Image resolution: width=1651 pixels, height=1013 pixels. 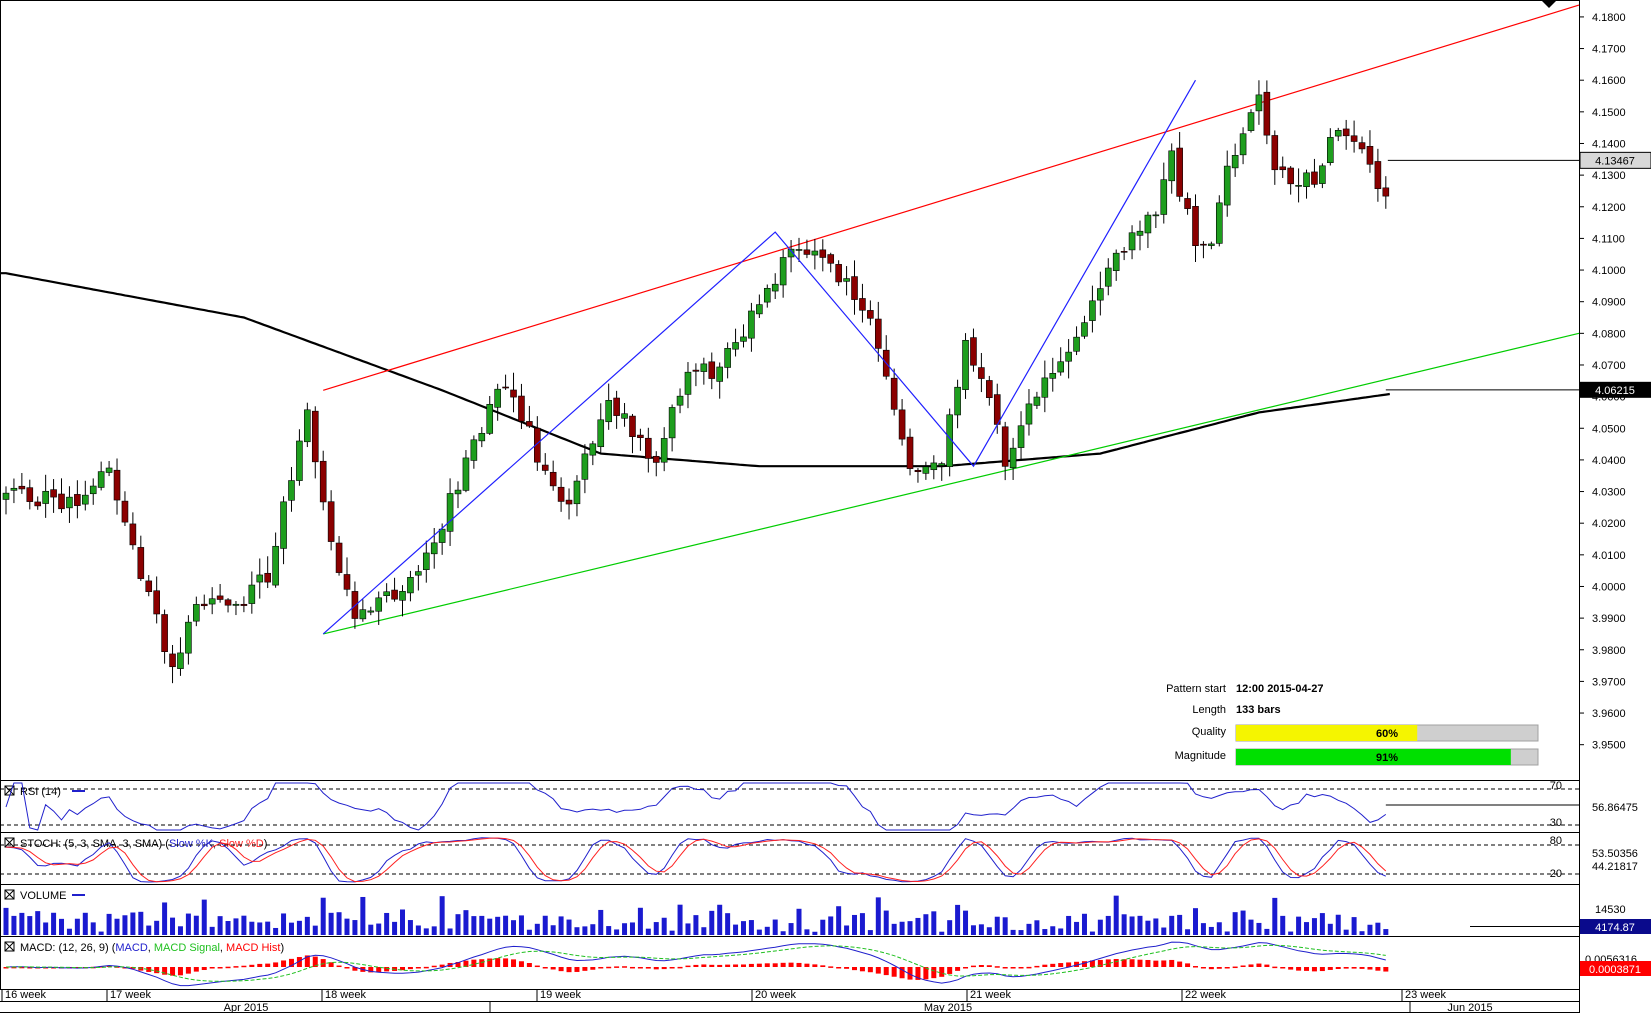 What do you see at coordinates (1609, 271) in the screenshot?
I see `price-tick-label: 4.1000` at bounding box center [1609, 271].